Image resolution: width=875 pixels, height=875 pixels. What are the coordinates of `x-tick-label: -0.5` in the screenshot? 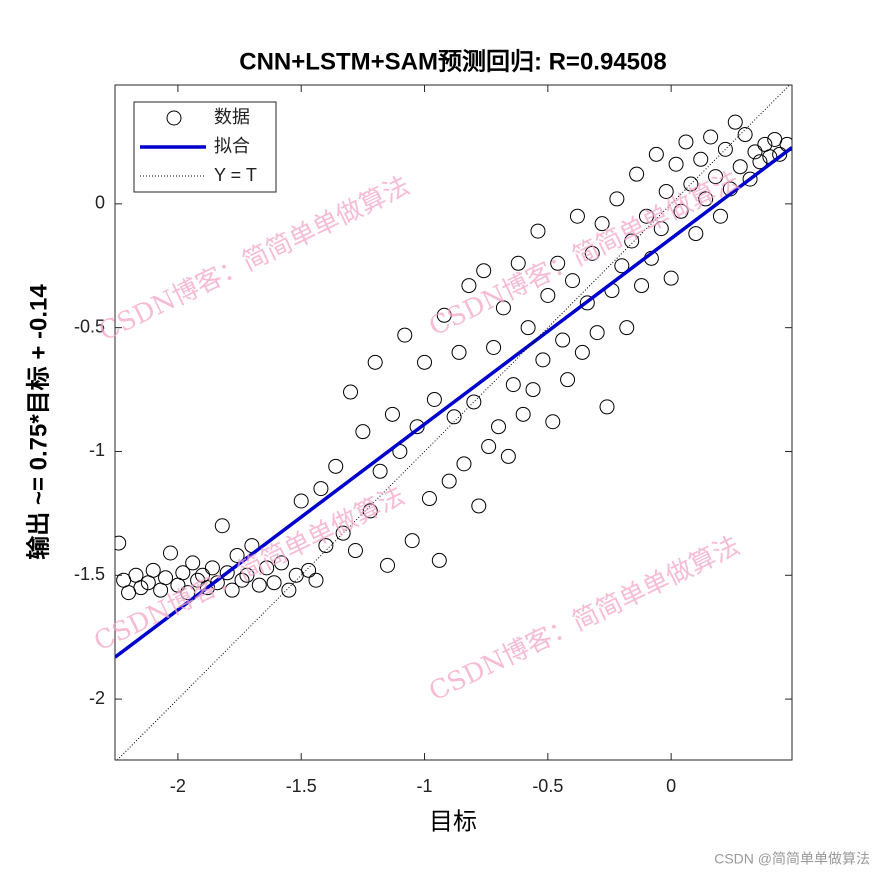 It's located at (547, 786).